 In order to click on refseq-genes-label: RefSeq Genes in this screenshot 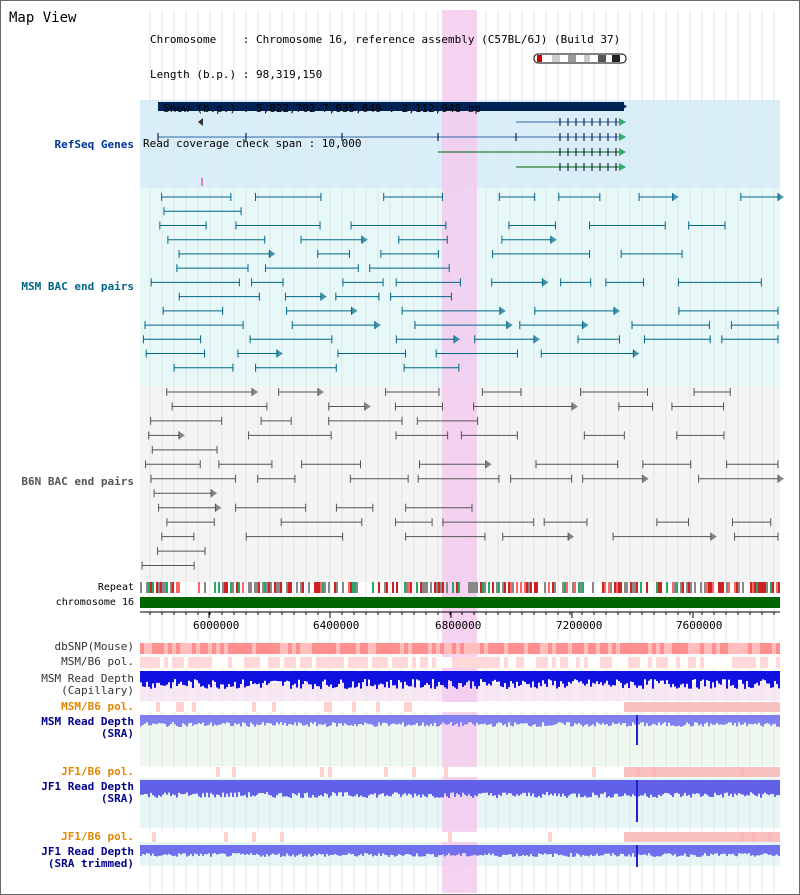, I will do `click(94, 144)`.